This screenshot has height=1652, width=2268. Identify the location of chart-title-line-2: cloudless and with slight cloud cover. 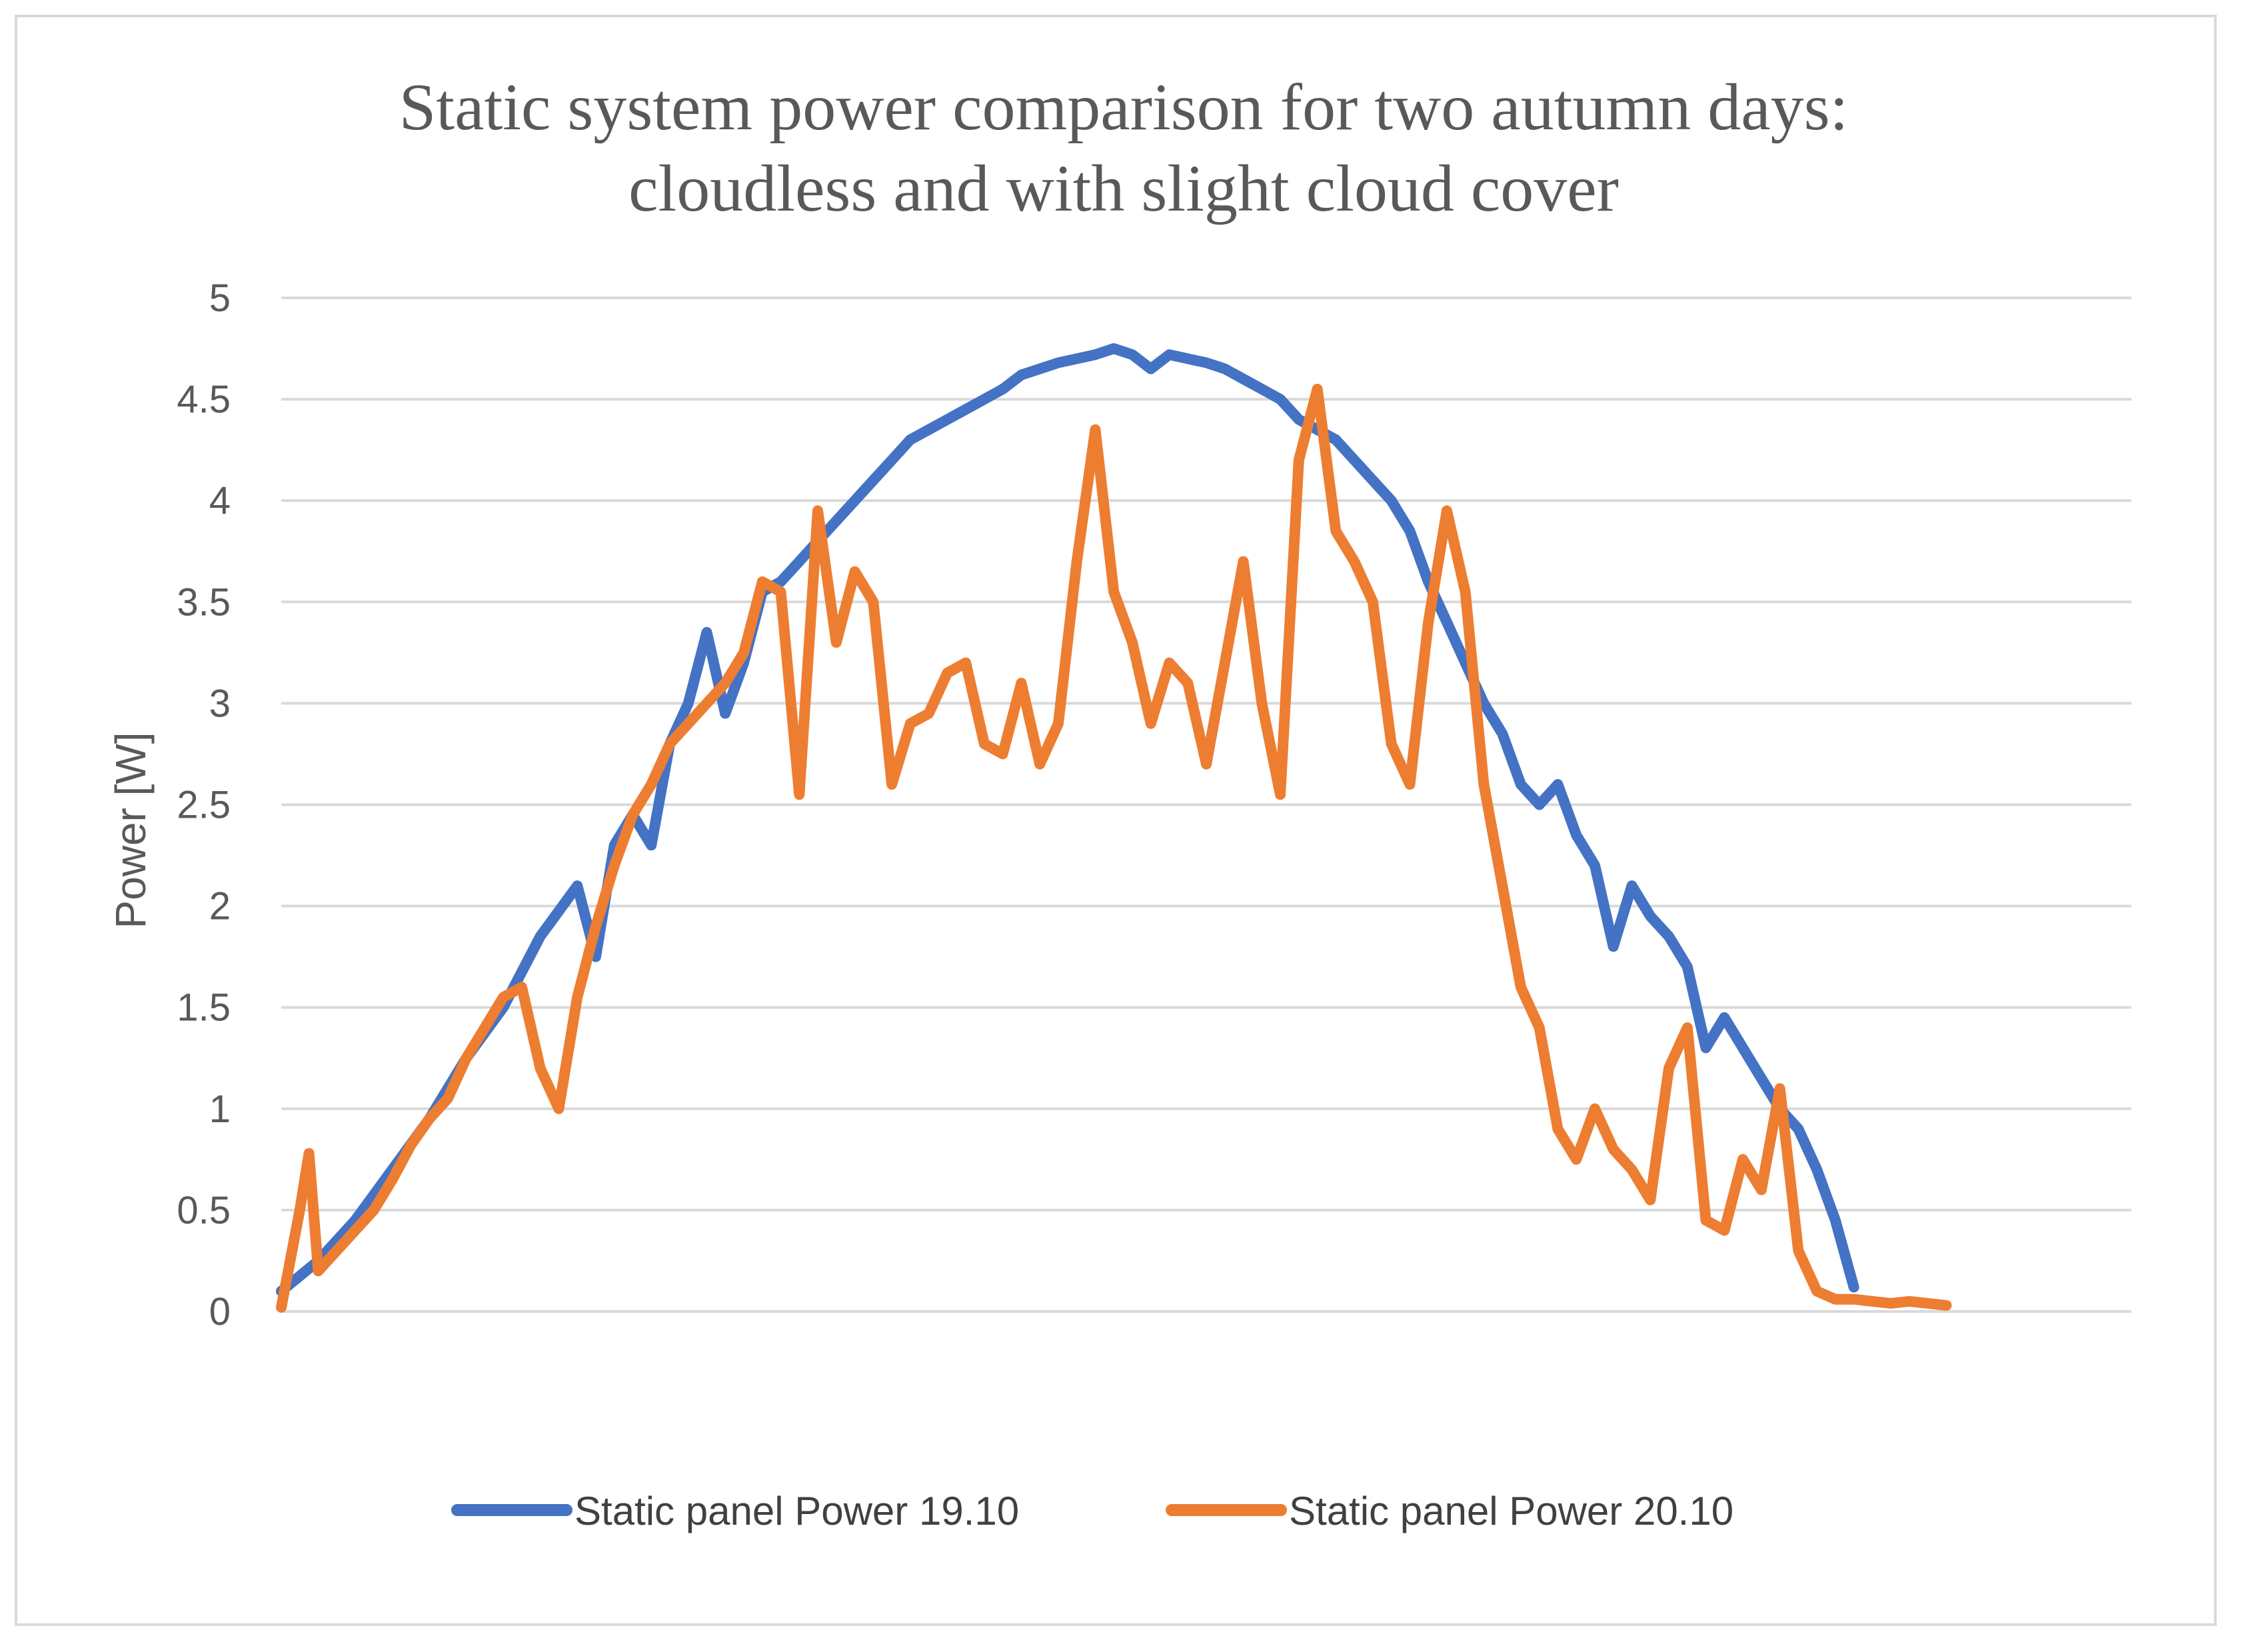
(1123, 188).